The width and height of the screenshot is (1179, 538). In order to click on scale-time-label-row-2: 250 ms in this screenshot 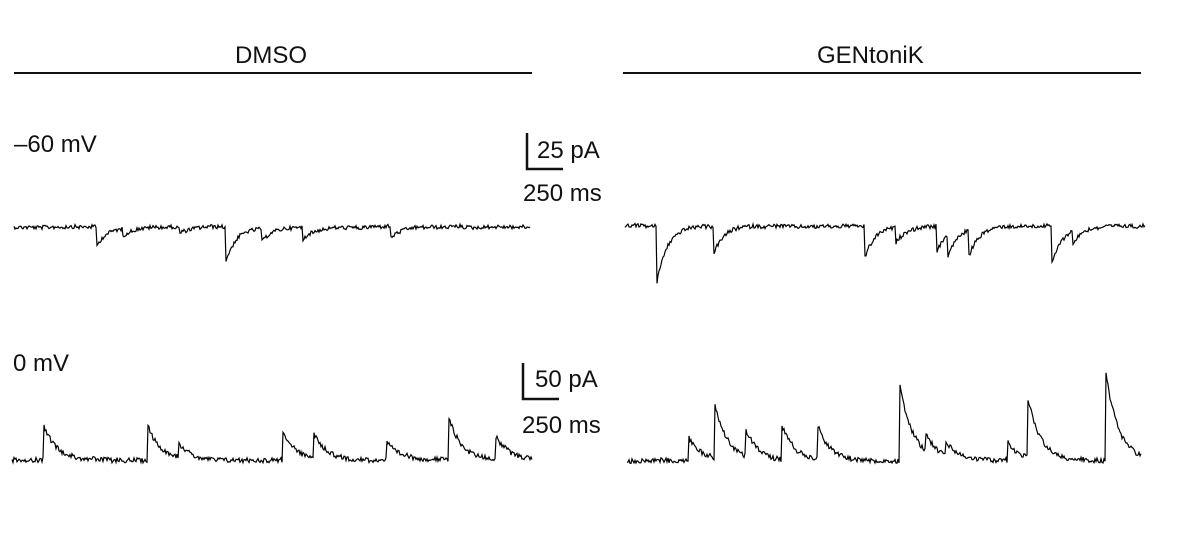, I will do `click(561, 425)`.